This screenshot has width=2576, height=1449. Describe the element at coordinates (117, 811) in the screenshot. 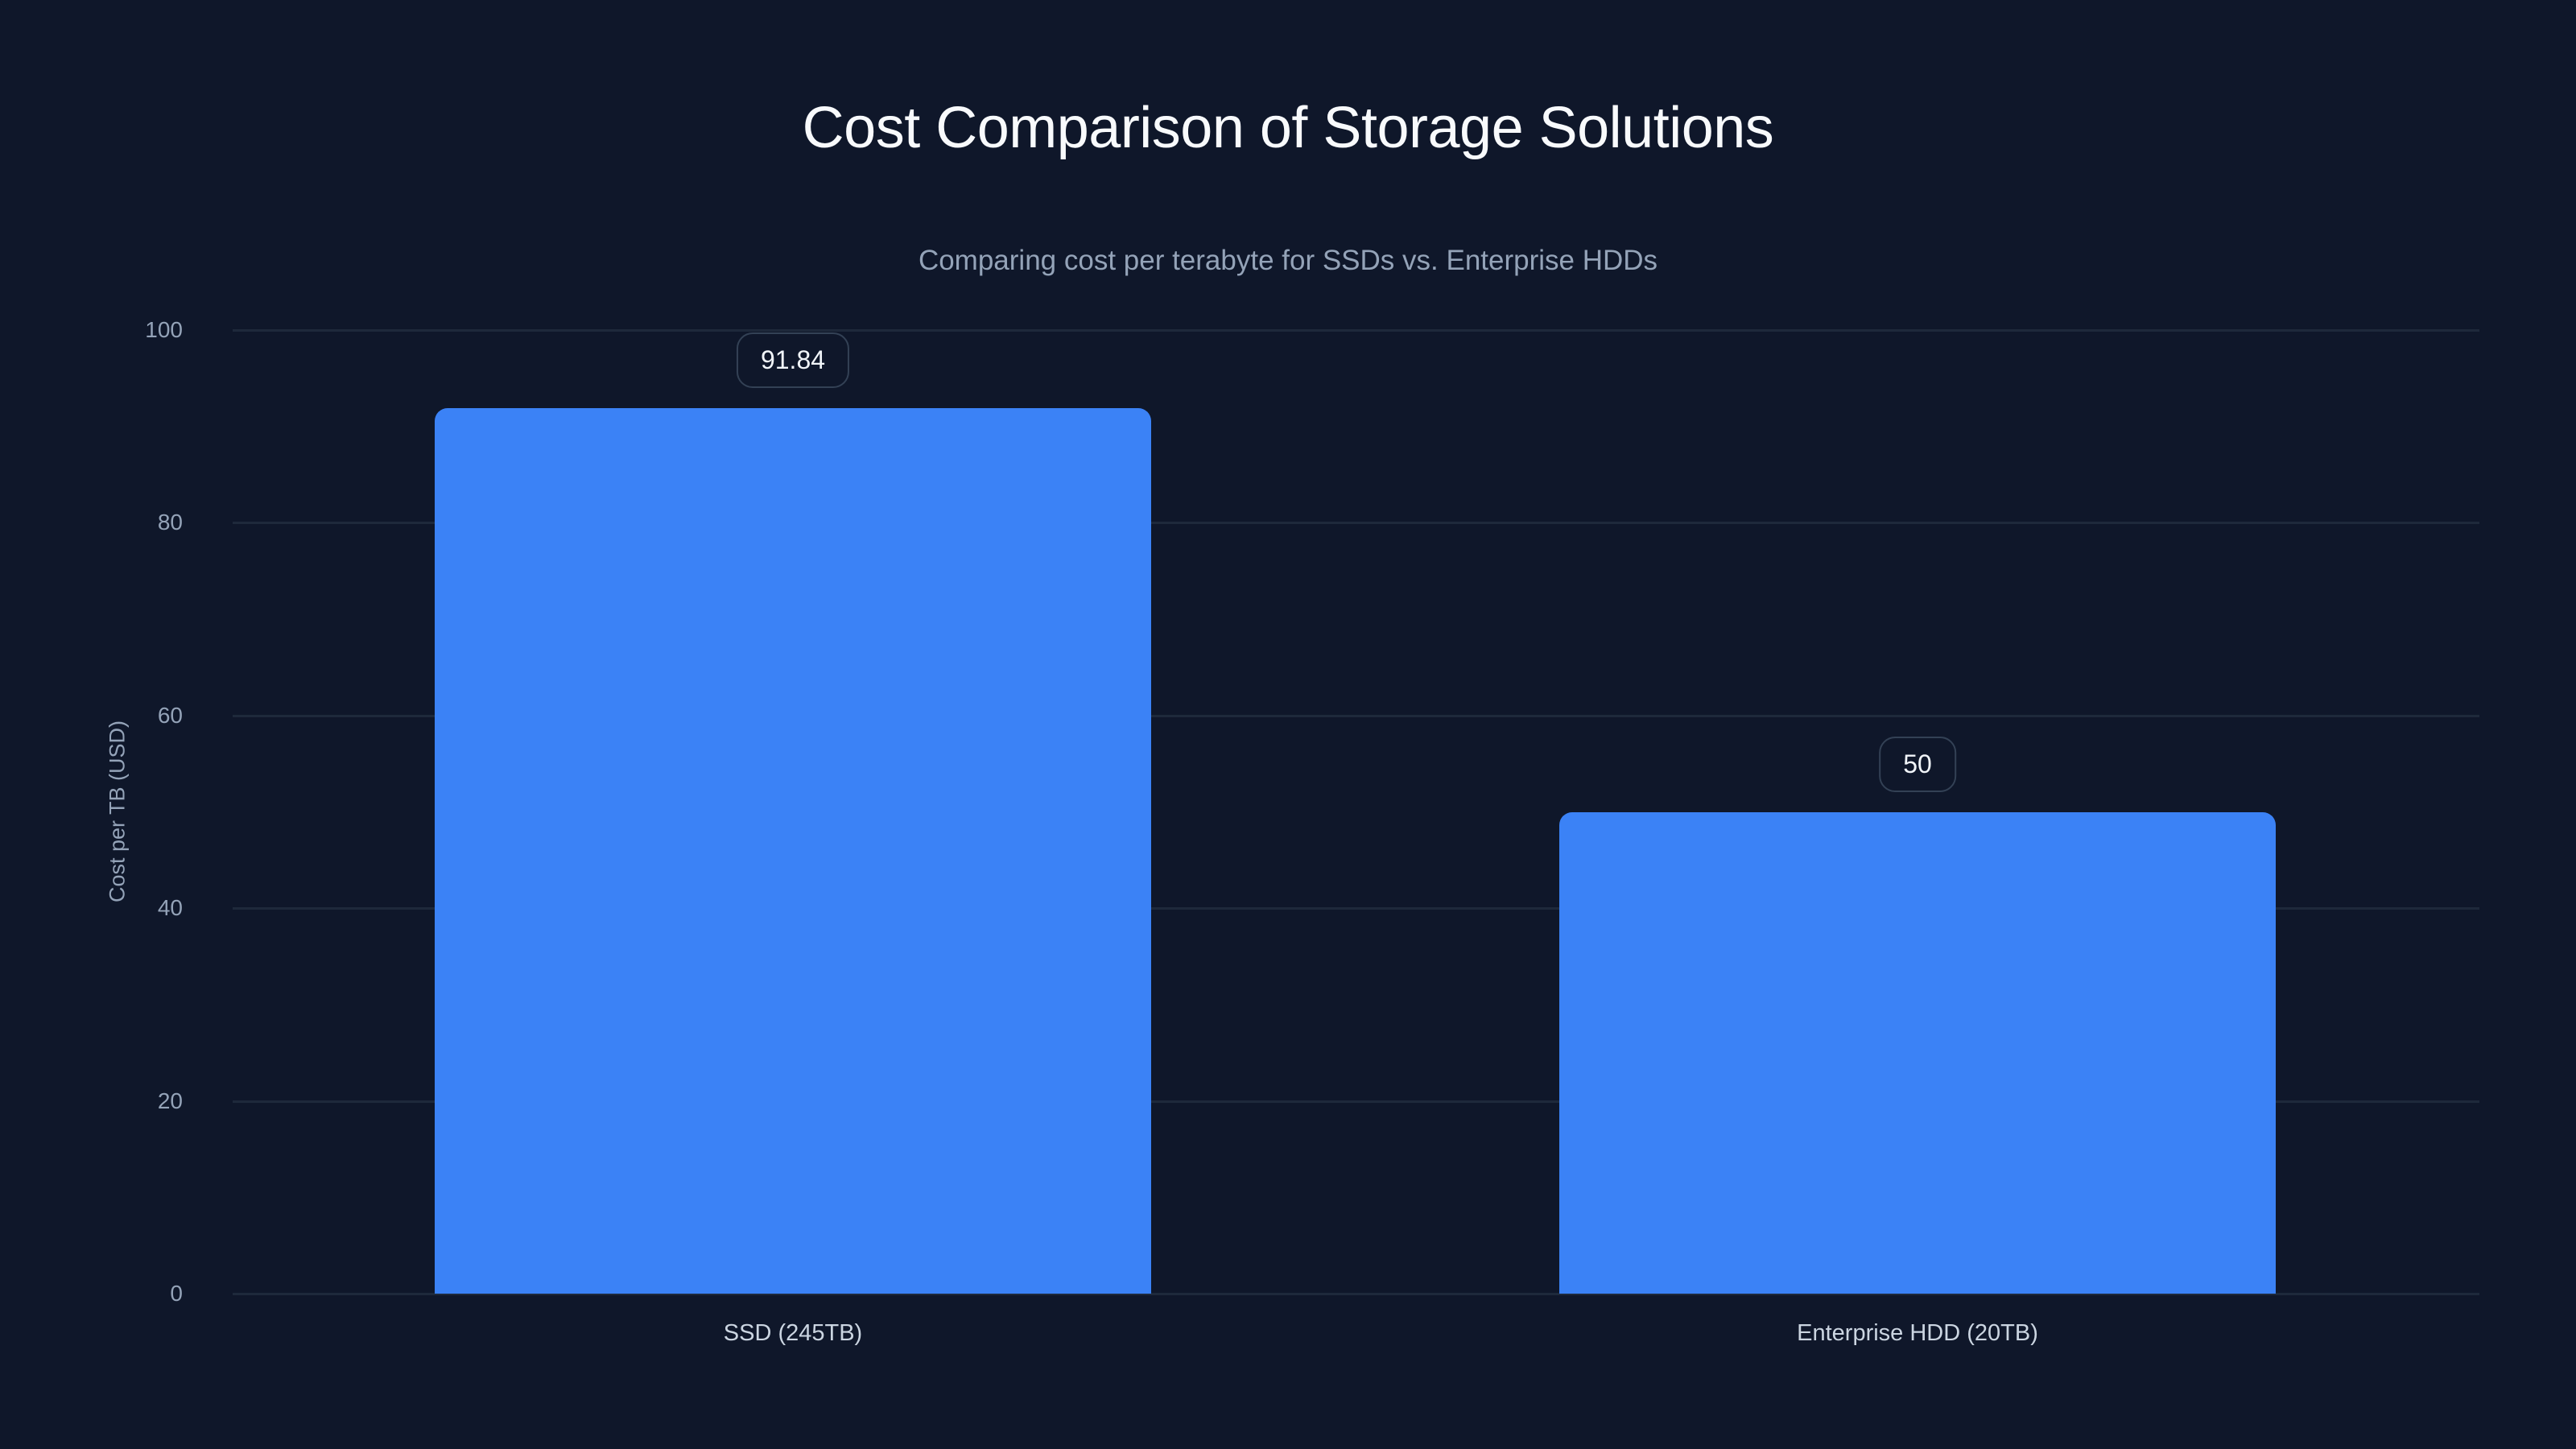

I see `y-axis-label: Cost per TB (USD)` at that location.